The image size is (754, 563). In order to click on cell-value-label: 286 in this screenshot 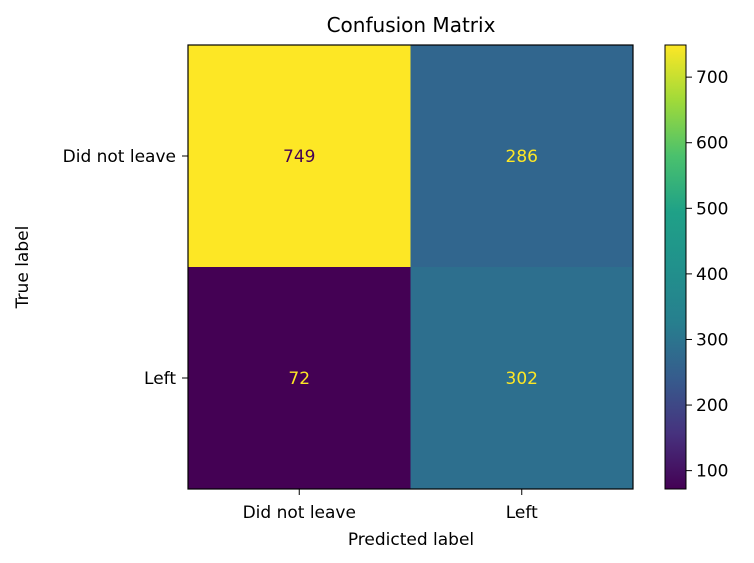, I will do `click(522, 157)`.